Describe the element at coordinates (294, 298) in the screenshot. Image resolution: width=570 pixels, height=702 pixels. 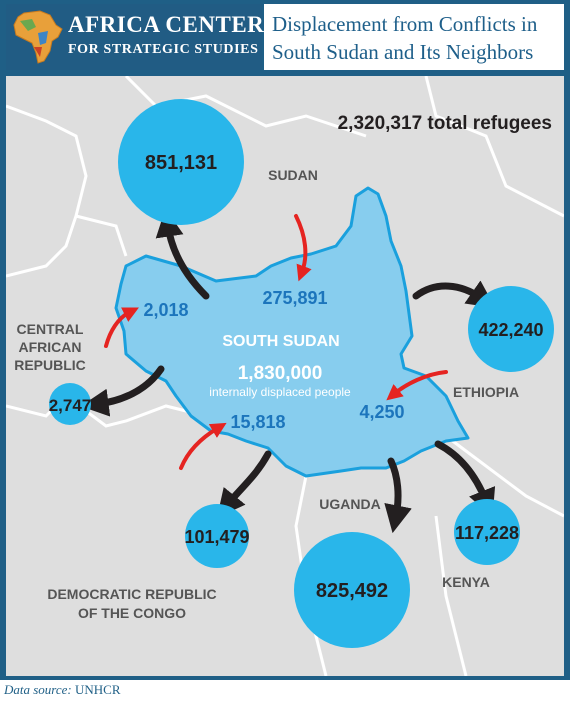
I see `value-from-sudan: 275,891` at that location.